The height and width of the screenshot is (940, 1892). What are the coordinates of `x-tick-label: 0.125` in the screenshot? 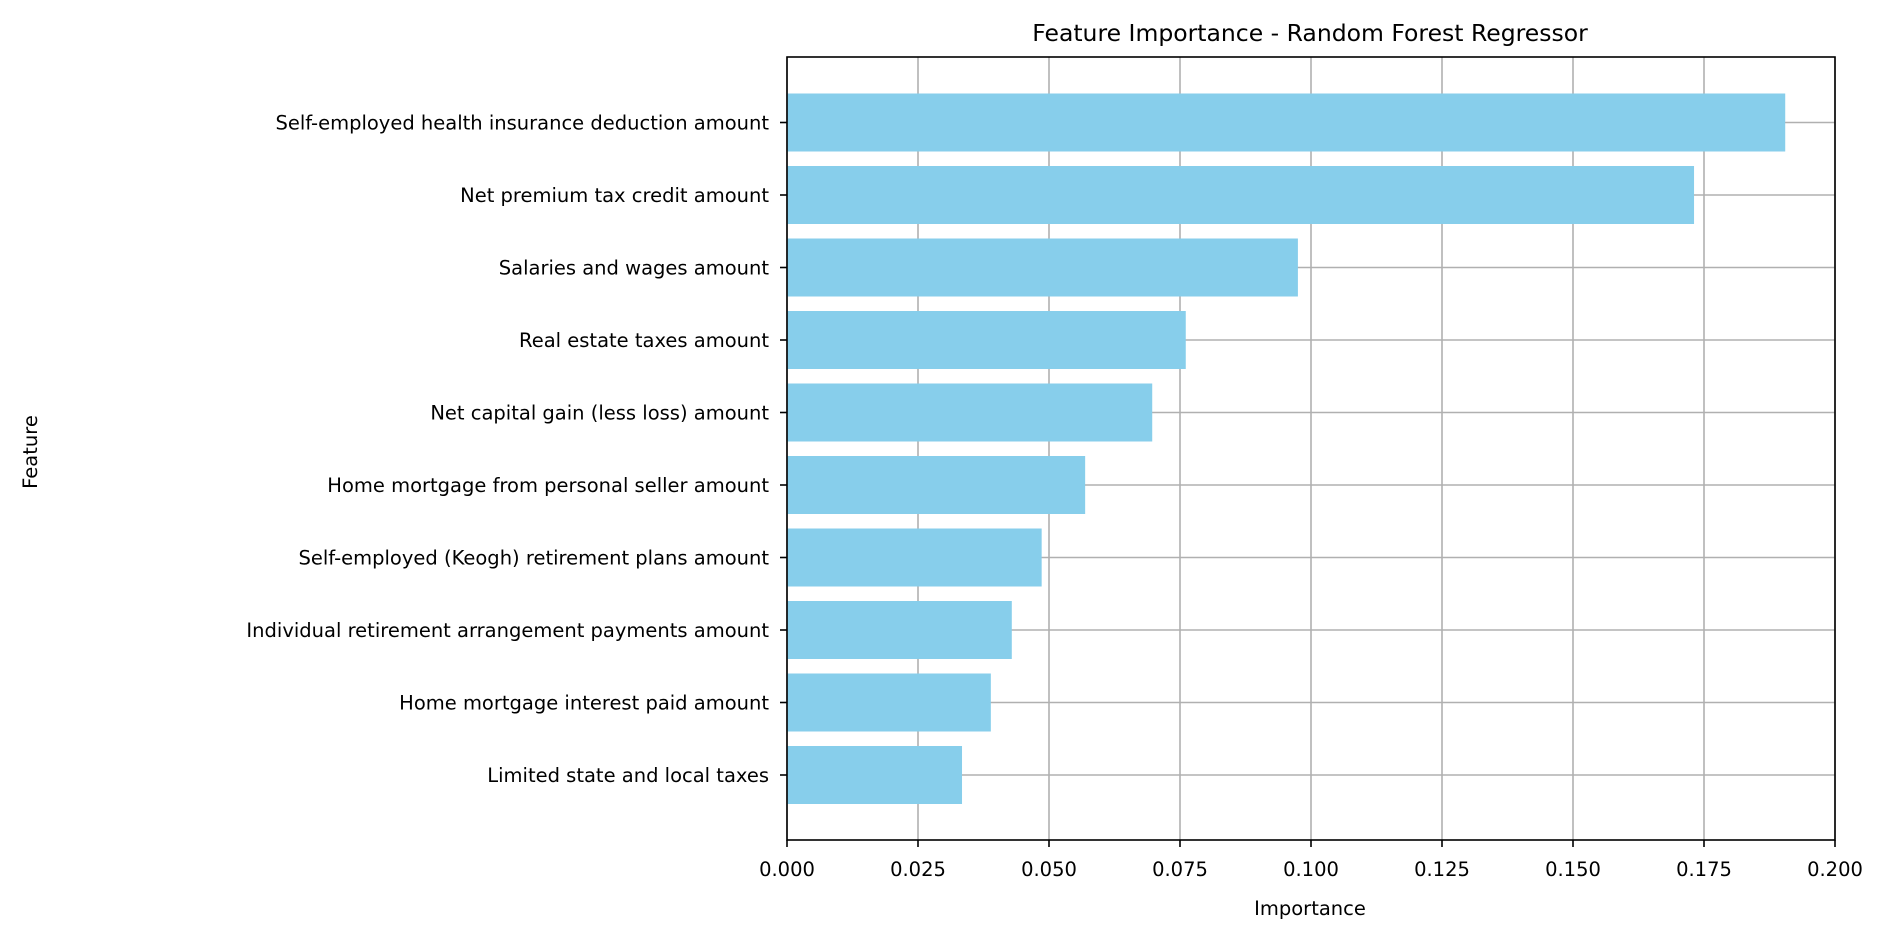 It's located at (1442, 869).